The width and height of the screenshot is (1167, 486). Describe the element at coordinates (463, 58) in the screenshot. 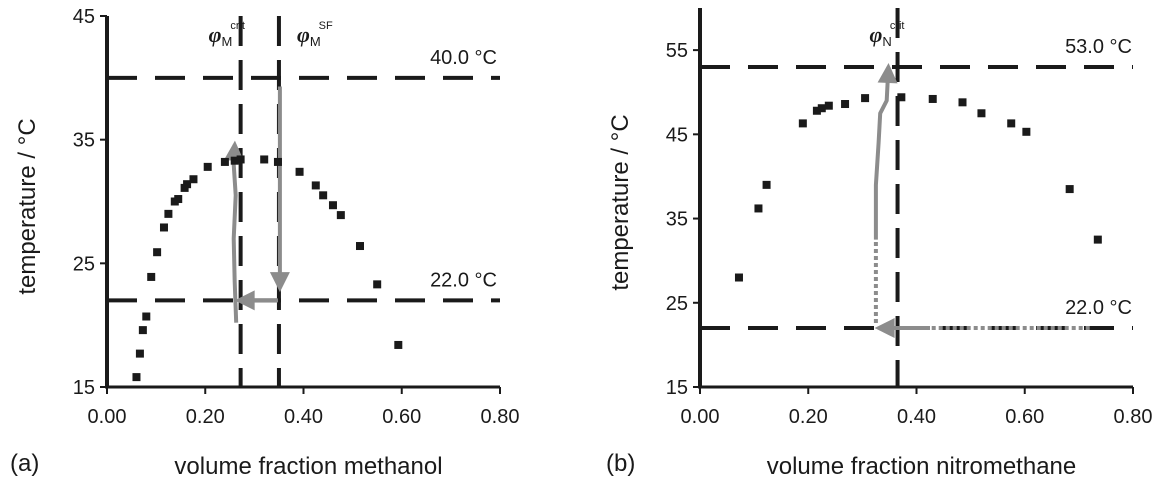

I see `reference-line-label: 40.0 °C` at that location.